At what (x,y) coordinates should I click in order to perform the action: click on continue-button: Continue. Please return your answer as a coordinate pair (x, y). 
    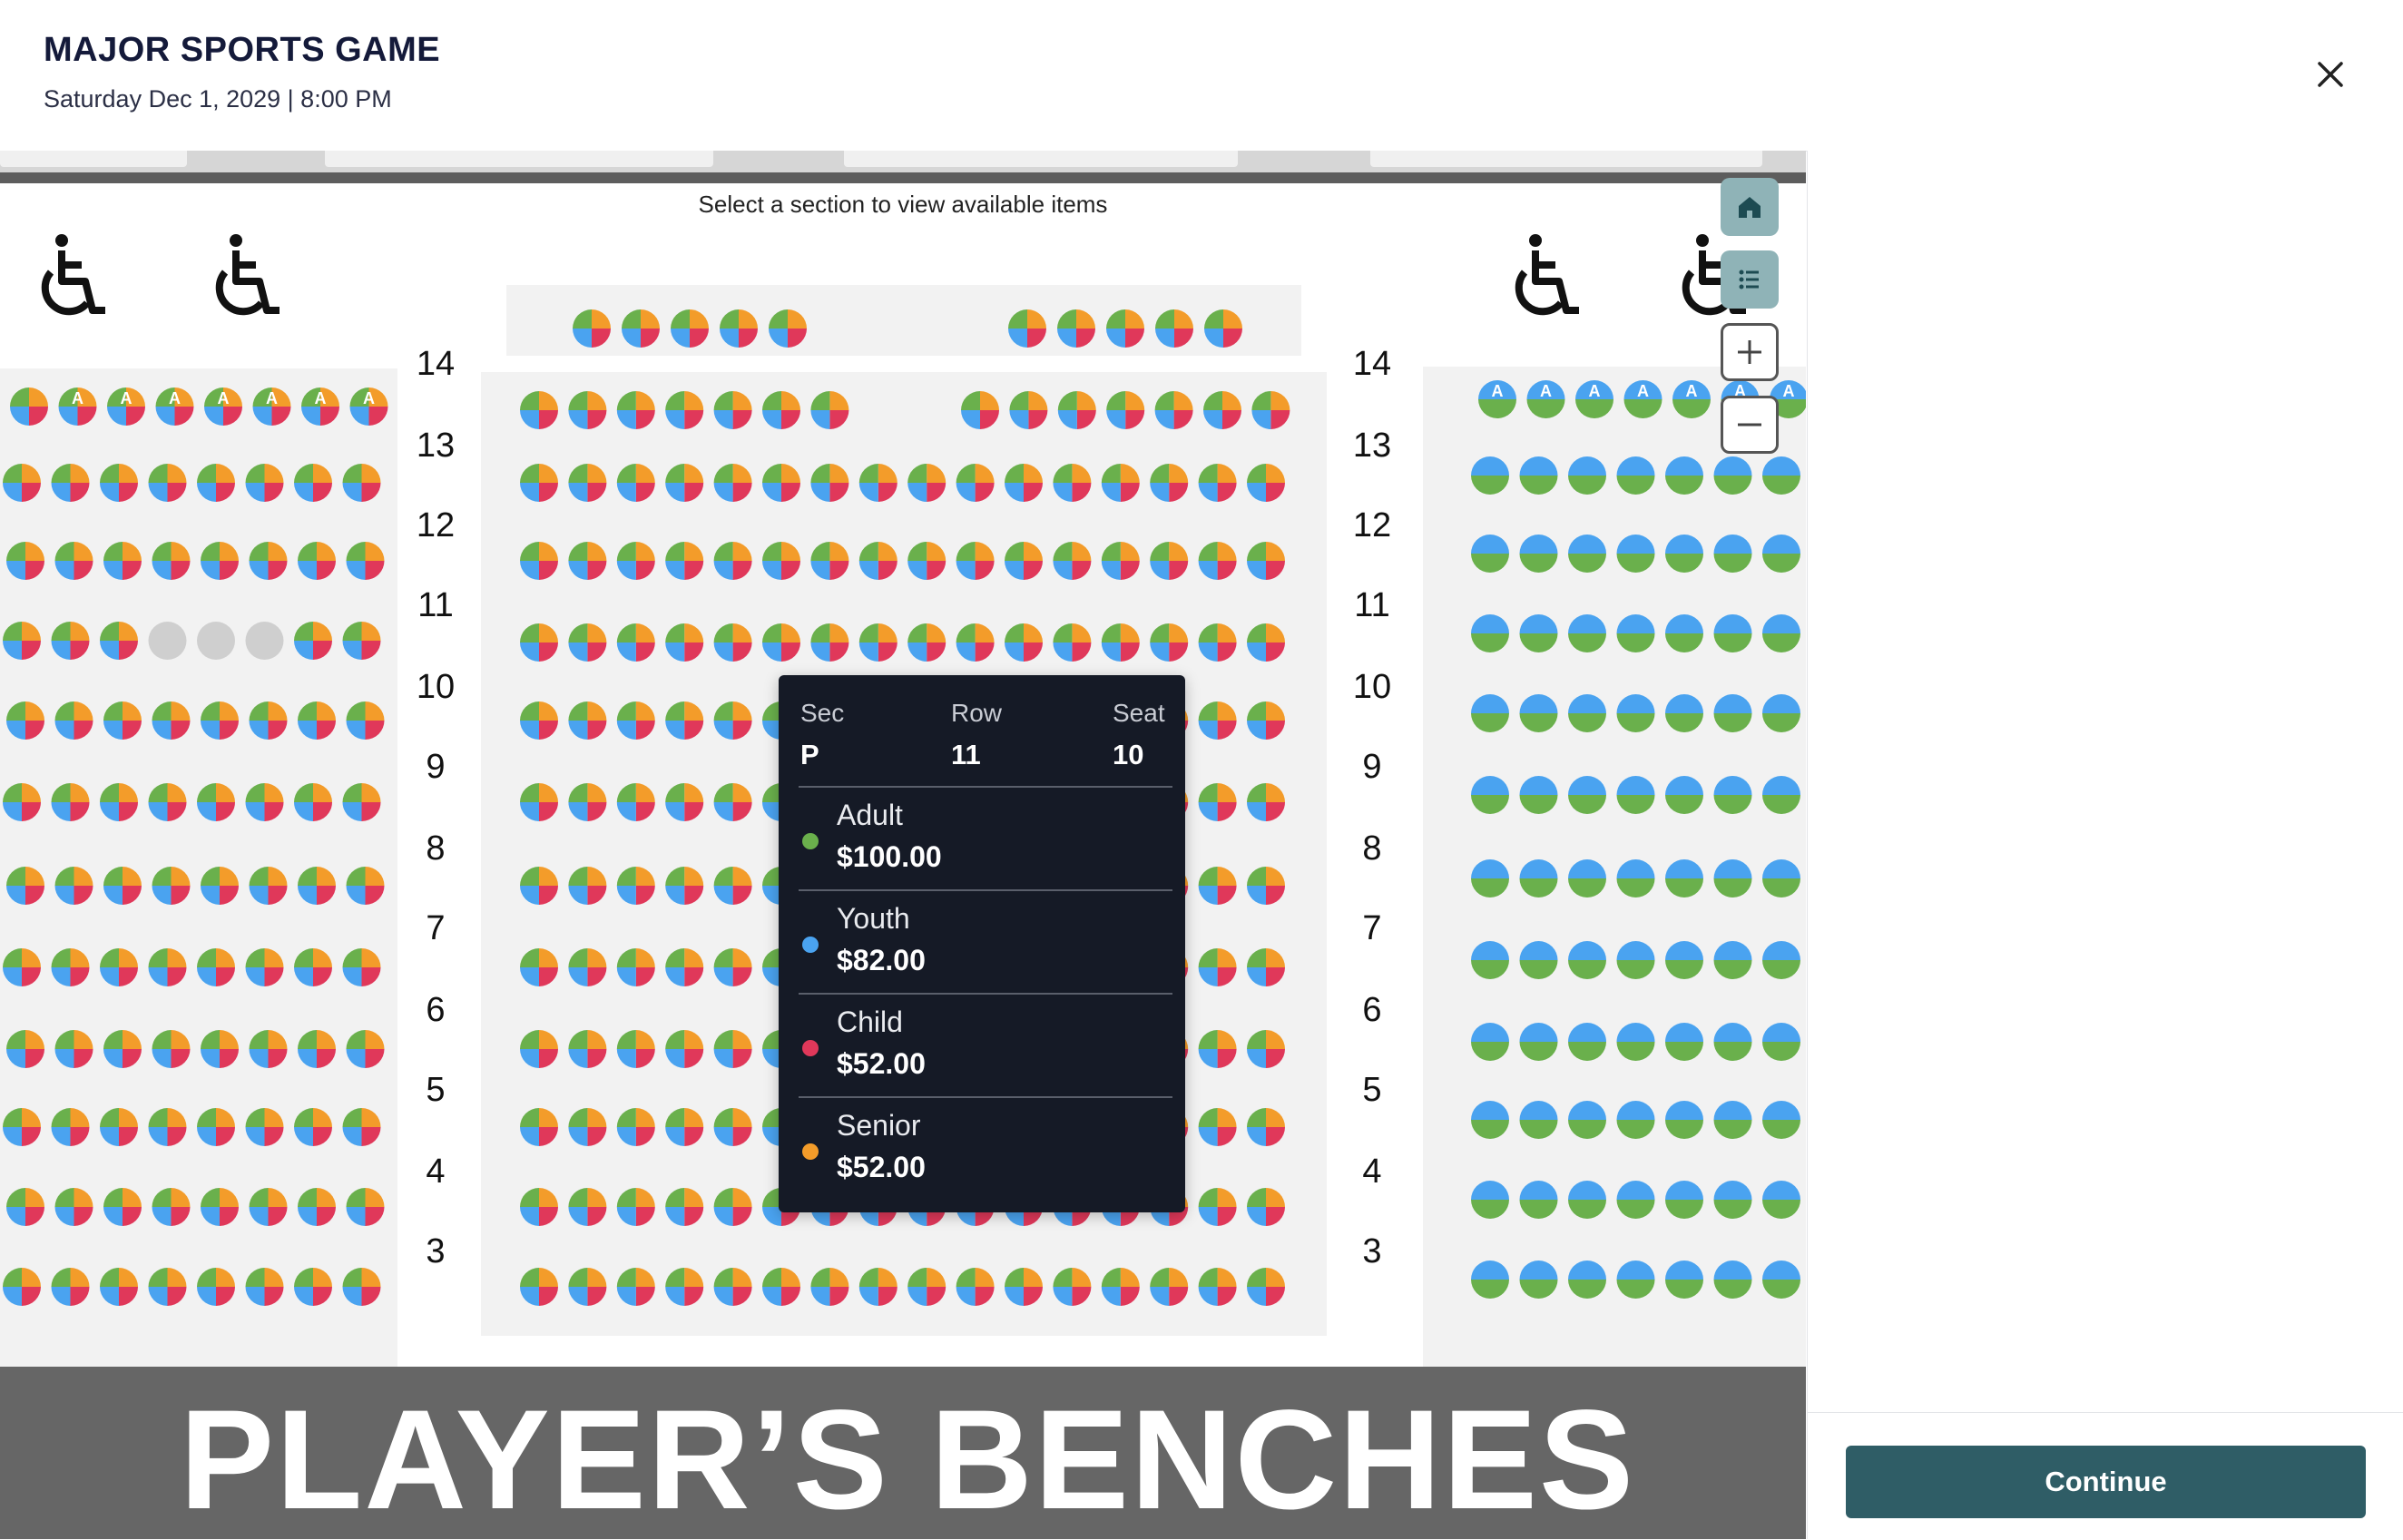
    Looking at the image, I should click on (2106, 1482).